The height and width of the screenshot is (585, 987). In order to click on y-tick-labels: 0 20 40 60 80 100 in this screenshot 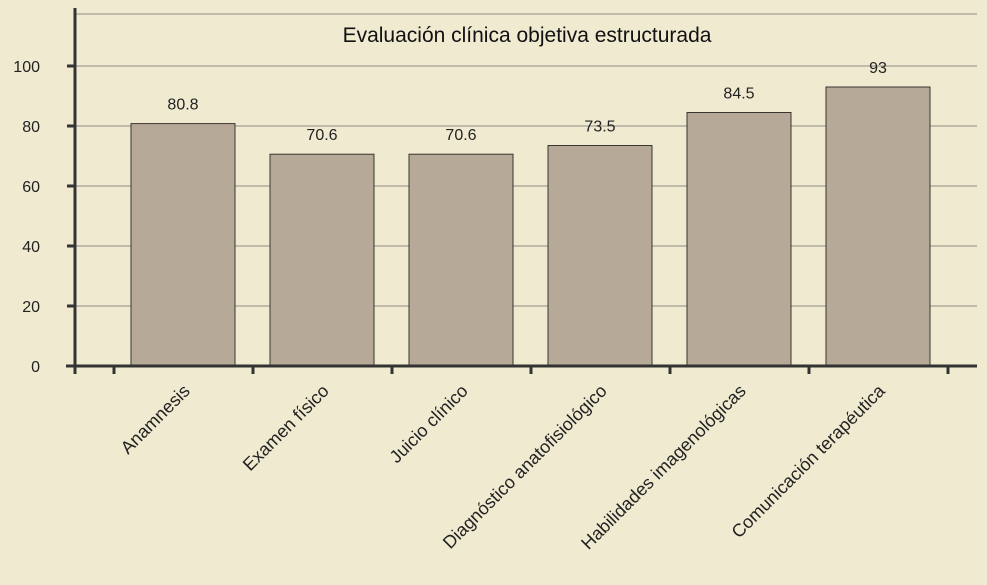, I will do `click(26, 217)`.